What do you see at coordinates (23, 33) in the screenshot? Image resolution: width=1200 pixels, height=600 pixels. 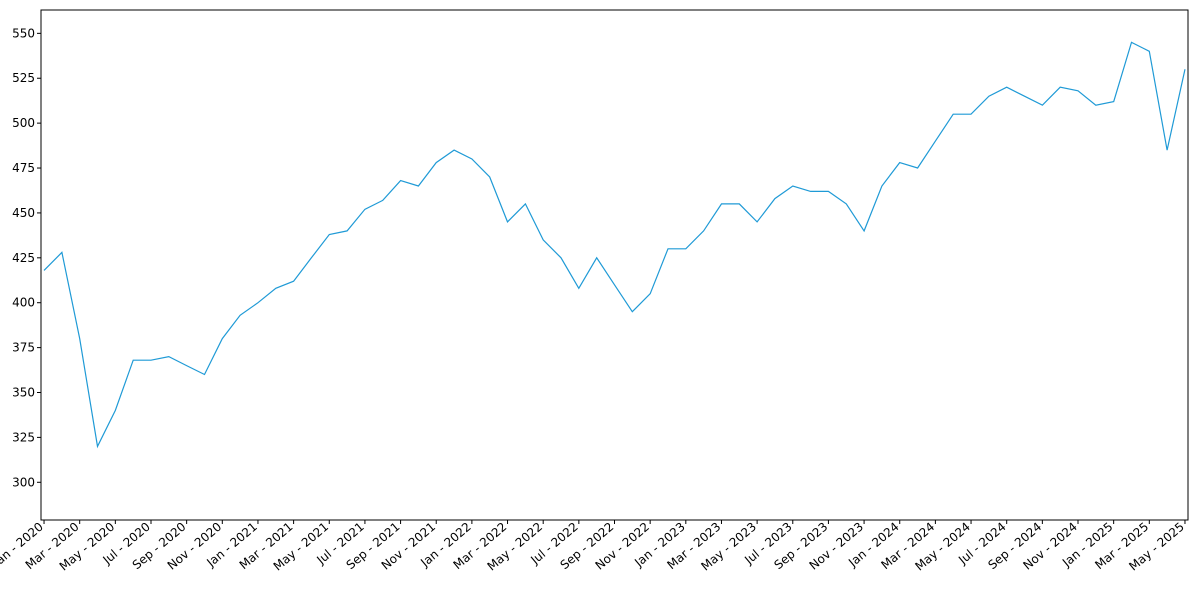 I see `y-tick-label: 550` at bounding box center [23, 33].